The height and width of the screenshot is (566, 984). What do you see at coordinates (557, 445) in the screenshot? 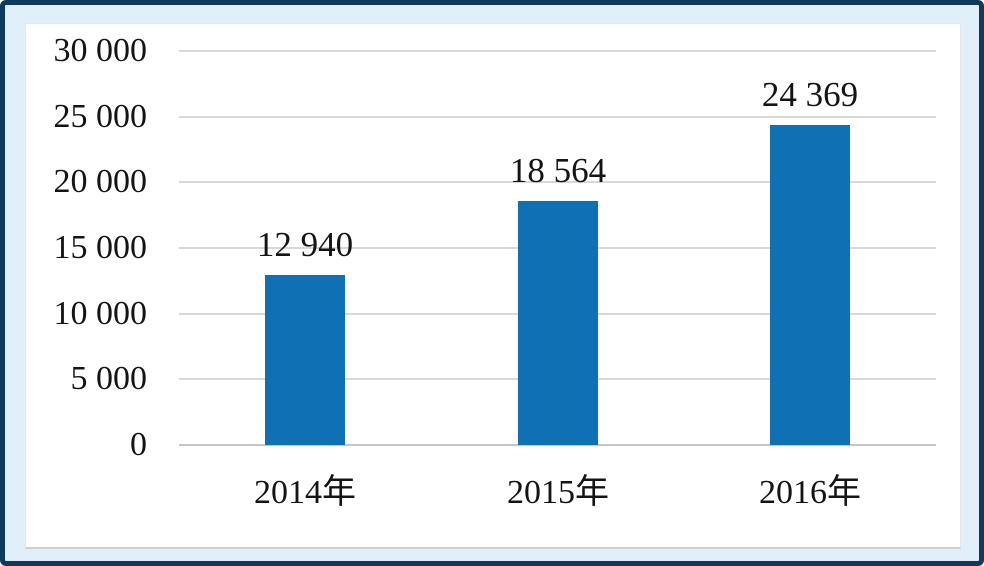
I see `x-axis-line` at bounding box center [557, 445].